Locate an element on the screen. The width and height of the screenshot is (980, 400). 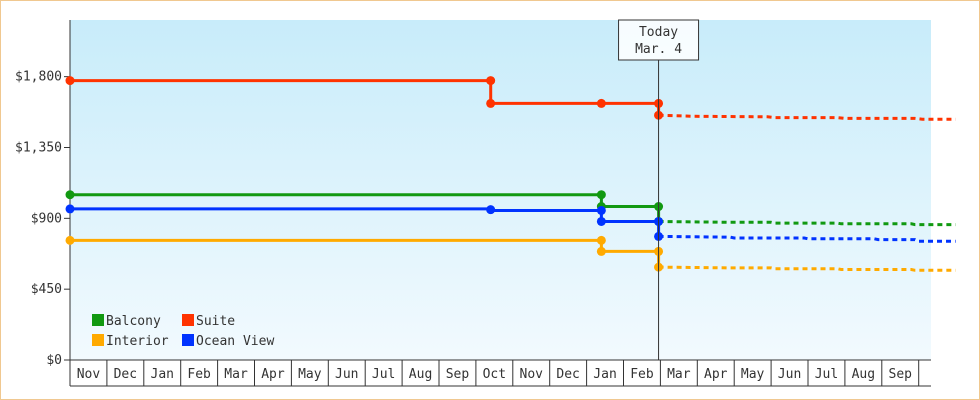
legend-label-balcony: Balcony is located at coordinates (133, 321).